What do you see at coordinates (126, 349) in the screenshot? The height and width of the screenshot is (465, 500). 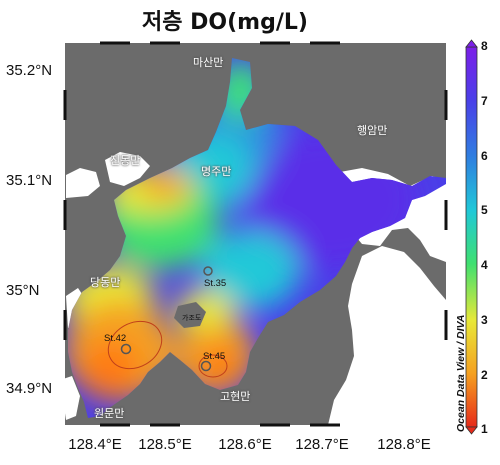 I see `station-42-marker` at bounding box center [126, 349].